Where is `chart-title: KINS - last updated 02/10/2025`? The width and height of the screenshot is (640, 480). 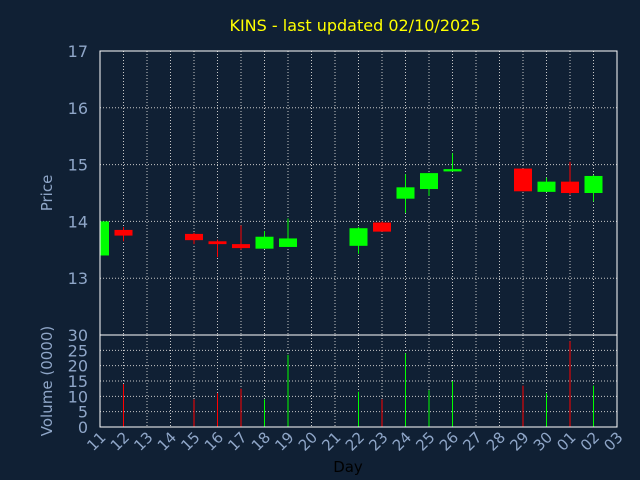
chart-title: KINS - last updated 02/10/2025 is located at coordinates (354, 25).